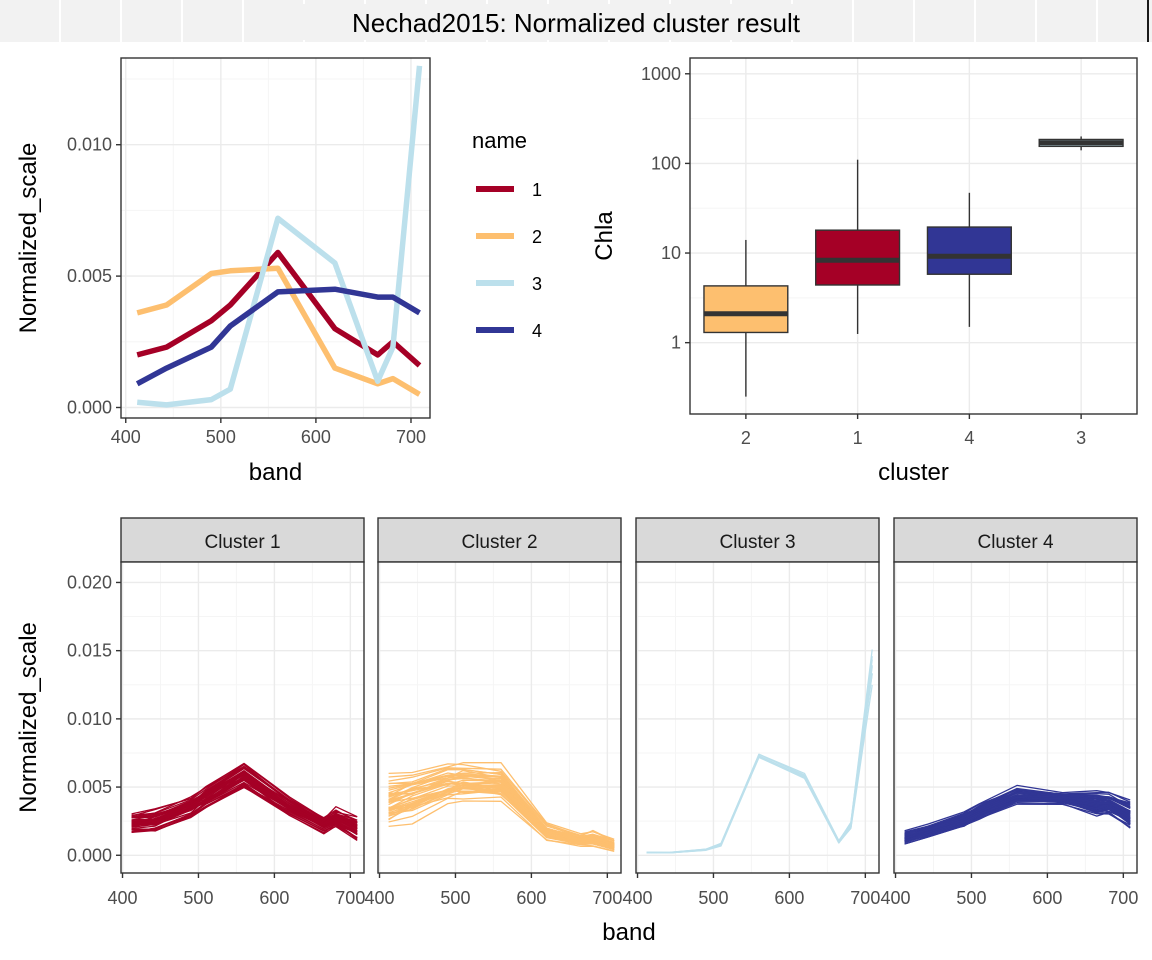  I want to click on facet-strip-label: Cluster 3, so click(757, 542).